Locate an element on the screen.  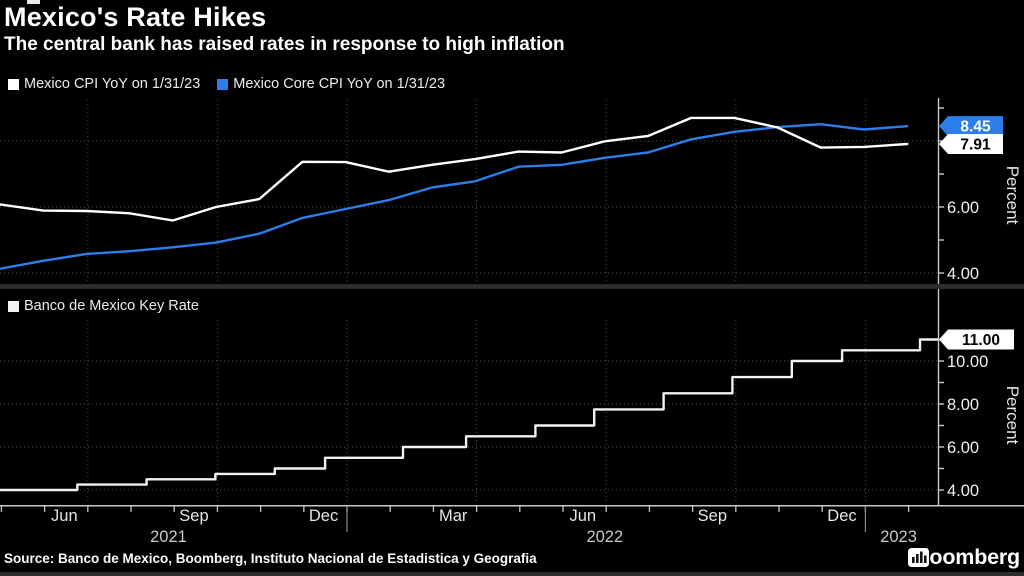
x-axis-year-labels: 2021 2022 2023 is located at coordinates (512, 538).